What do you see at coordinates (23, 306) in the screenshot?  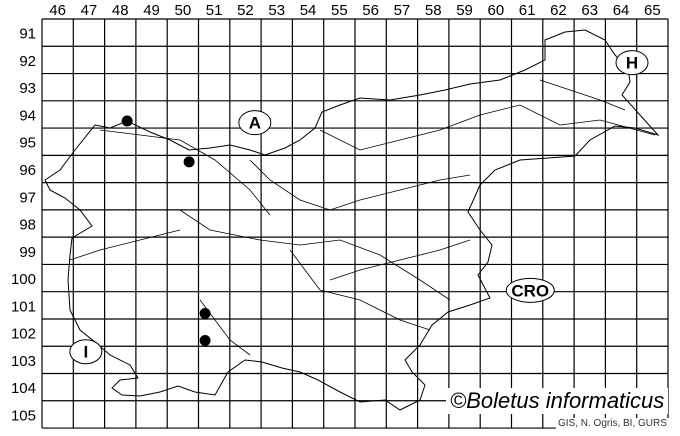 I see `row-label: 101` at bounding box center [23, 306].